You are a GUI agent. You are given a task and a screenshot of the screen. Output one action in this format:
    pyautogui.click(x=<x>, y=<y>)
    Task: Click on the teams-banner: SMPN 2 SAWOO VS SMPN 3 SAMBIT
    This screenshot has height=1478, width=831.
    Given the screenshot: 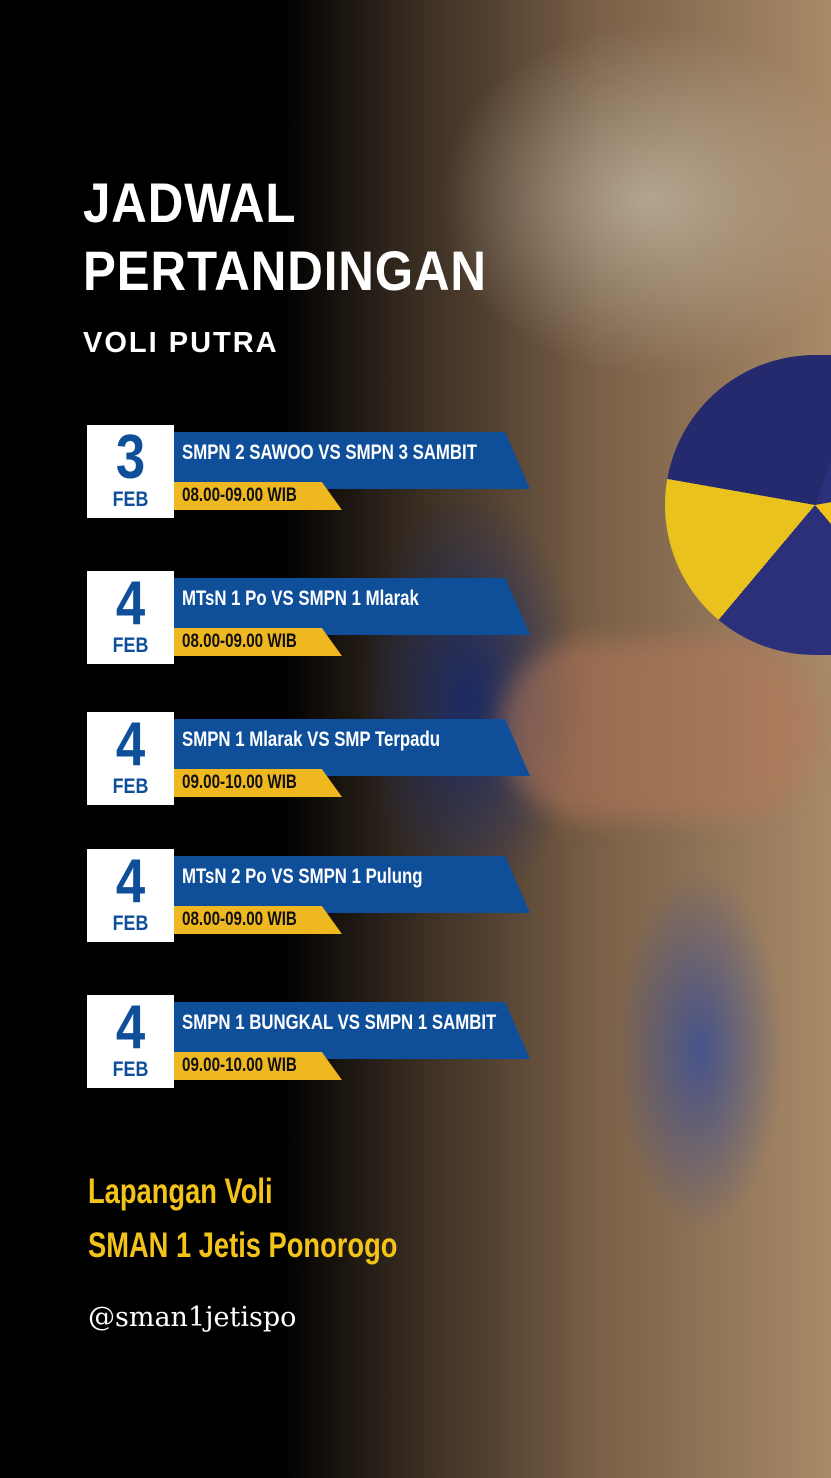 What is the action you would take?
    pyautogui.click(x=352, y=460)
    